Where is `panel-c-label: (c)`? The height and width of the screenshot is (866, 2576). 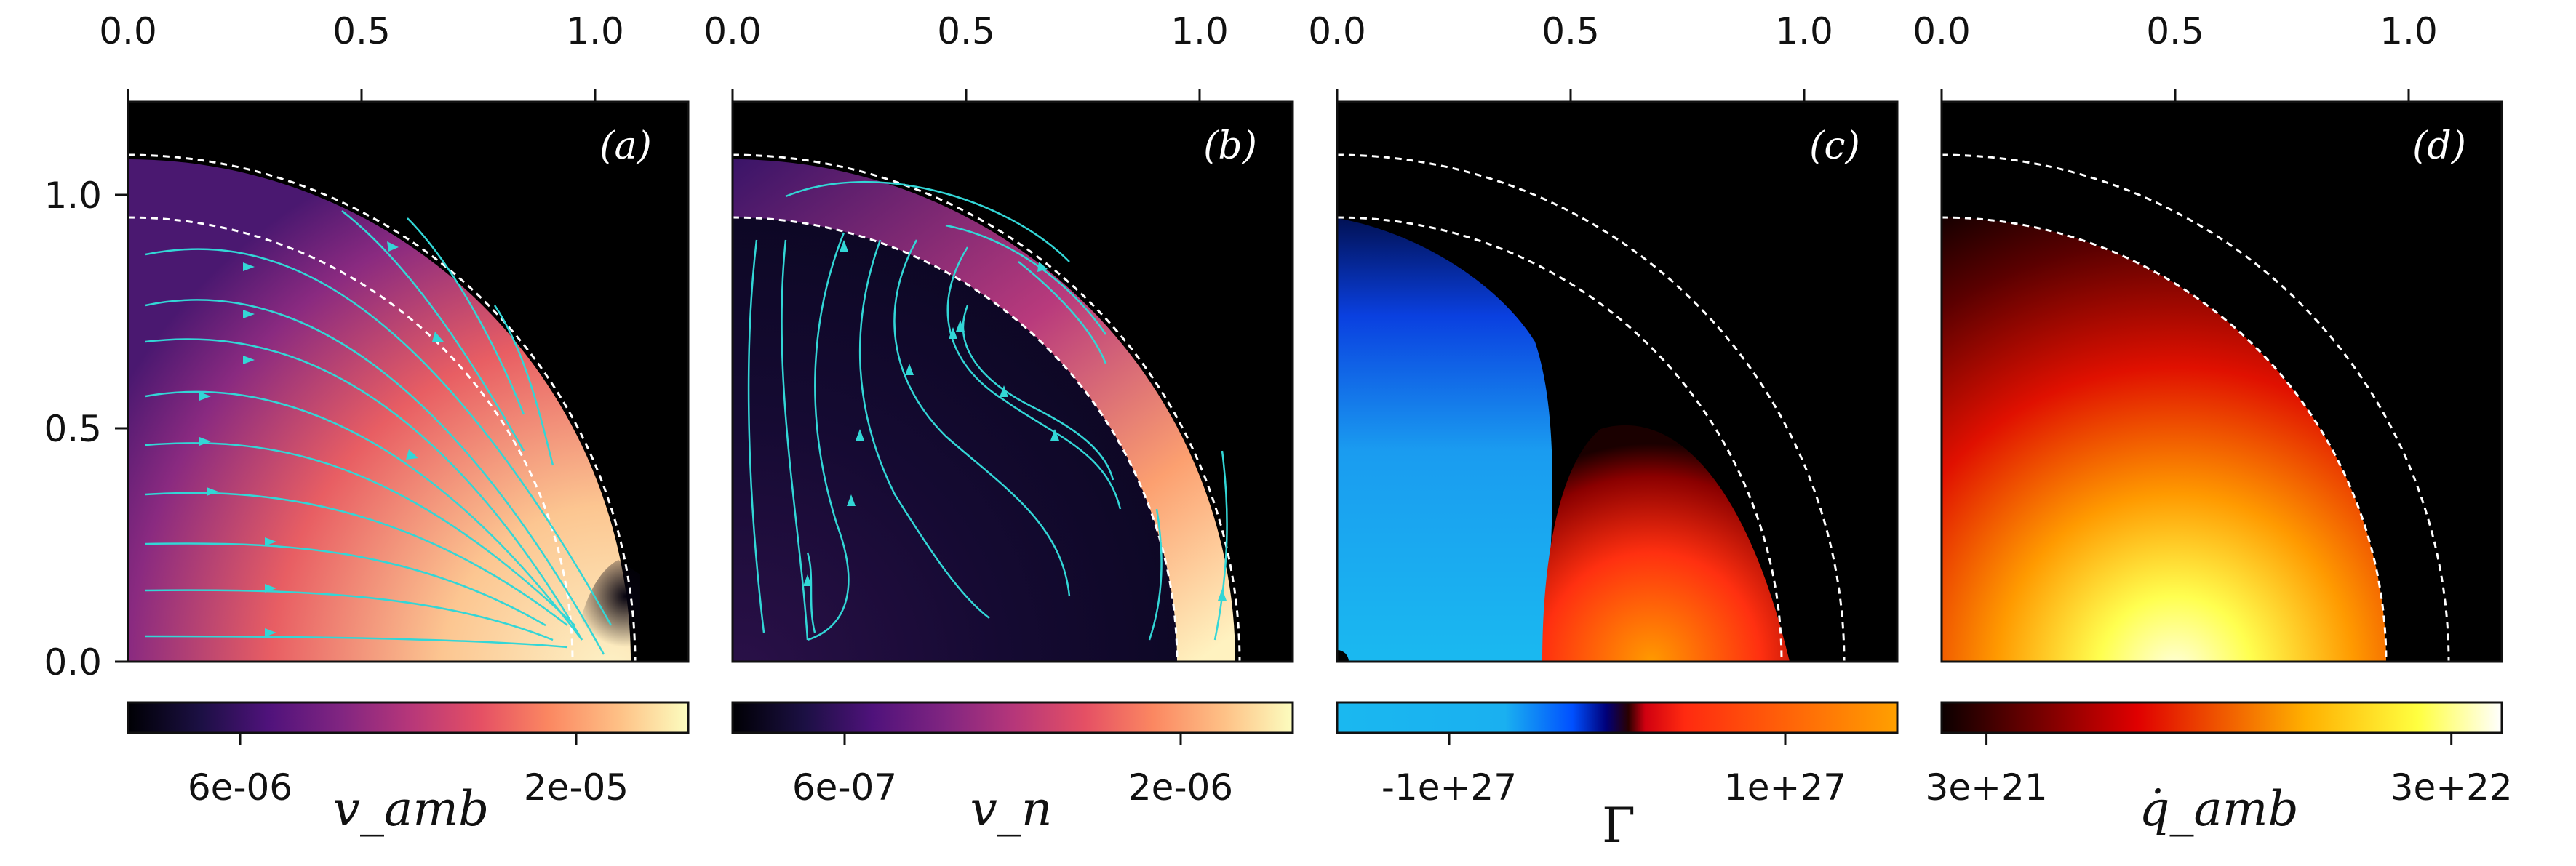
panel-c-label: (c) is located at coordinates (1834, 146).